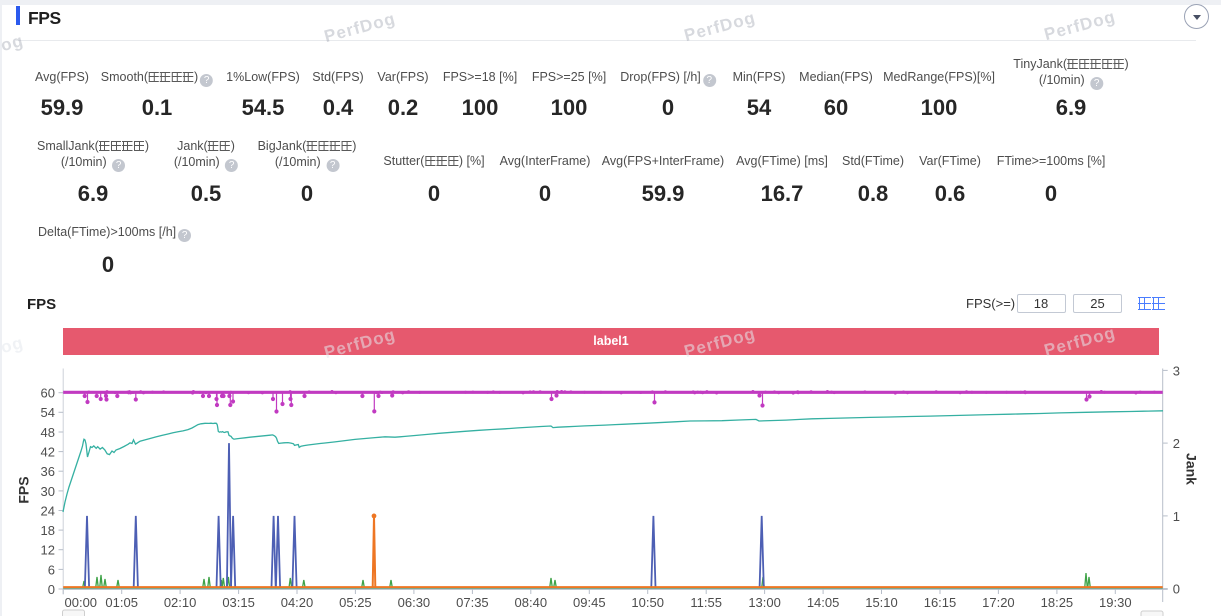 This screenshot has width=1221, height=616. Describe the element at coordinates (1176, 370) in the screenshot. I see `svg-text: 3` at that location.